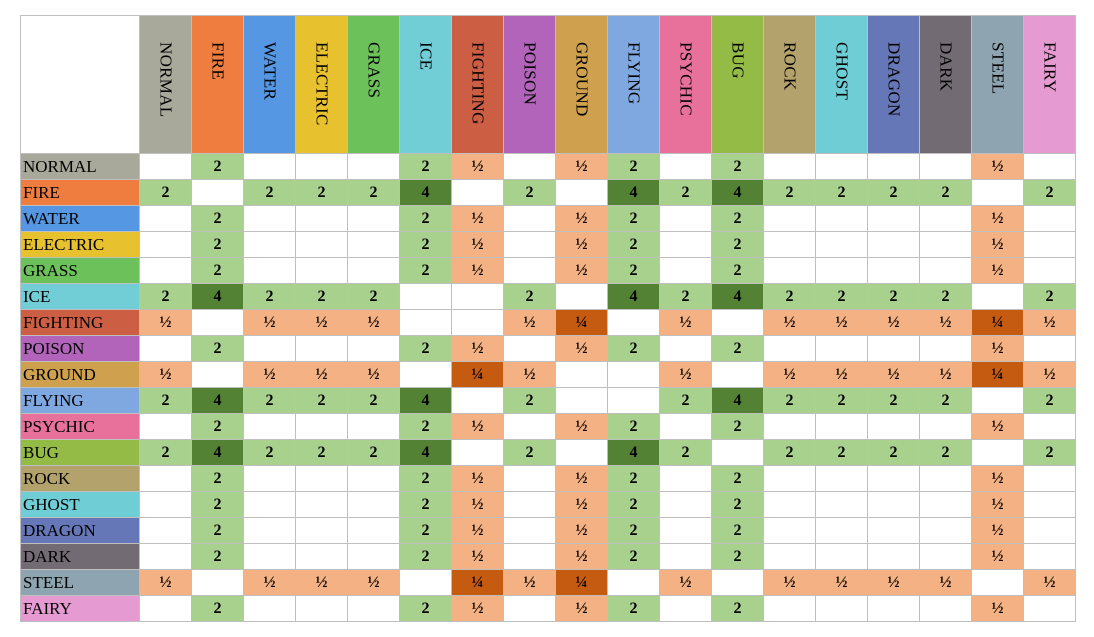  I want to click on column-label: NORMAL, so click(166, 80).